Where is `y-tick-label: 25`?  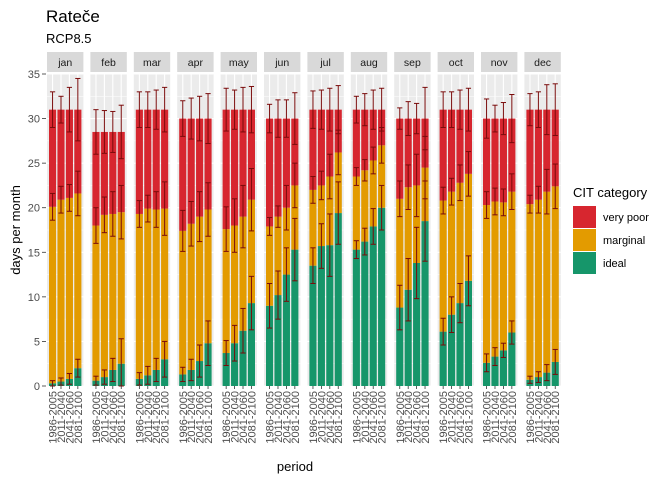
y-tick-label: 25 is located at coordinates (34, 164).